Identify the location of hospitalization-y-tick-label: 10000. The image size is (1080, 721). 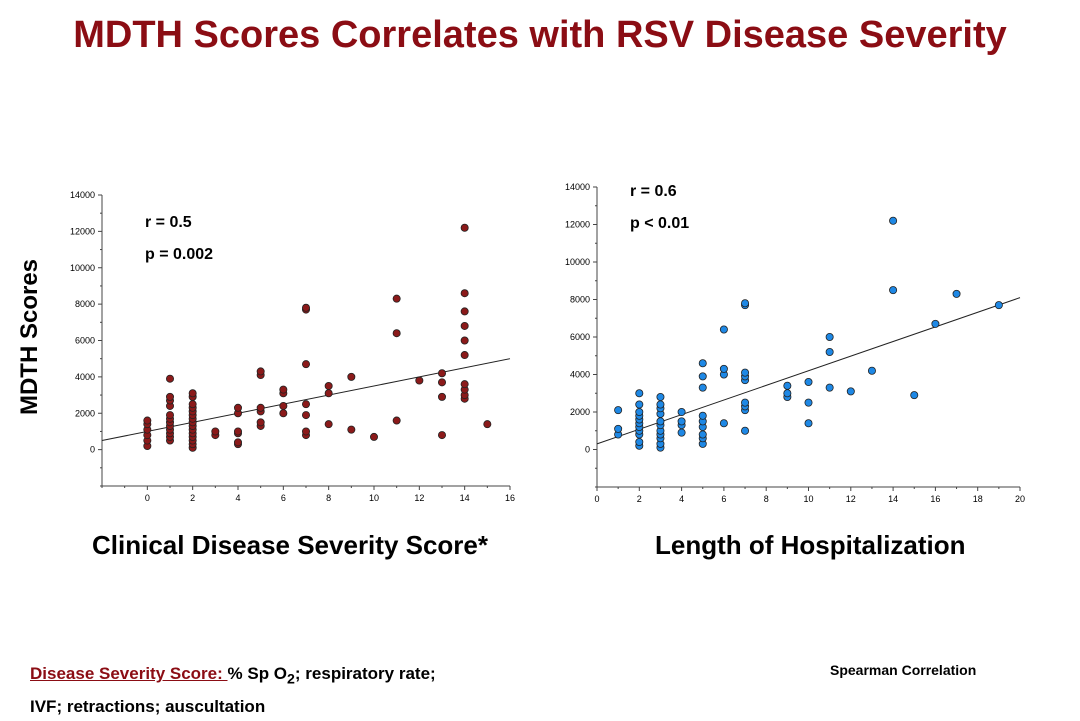
(577, 262).